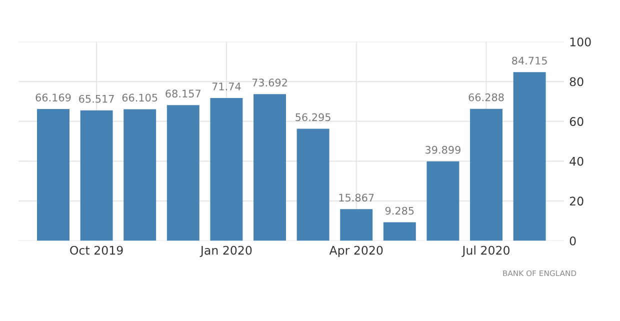 The height and width of the screenshot is (321, 620). Describe the element at coordinates (529, 60) in the screenshot. I see `data-label: 84.715` at that location.